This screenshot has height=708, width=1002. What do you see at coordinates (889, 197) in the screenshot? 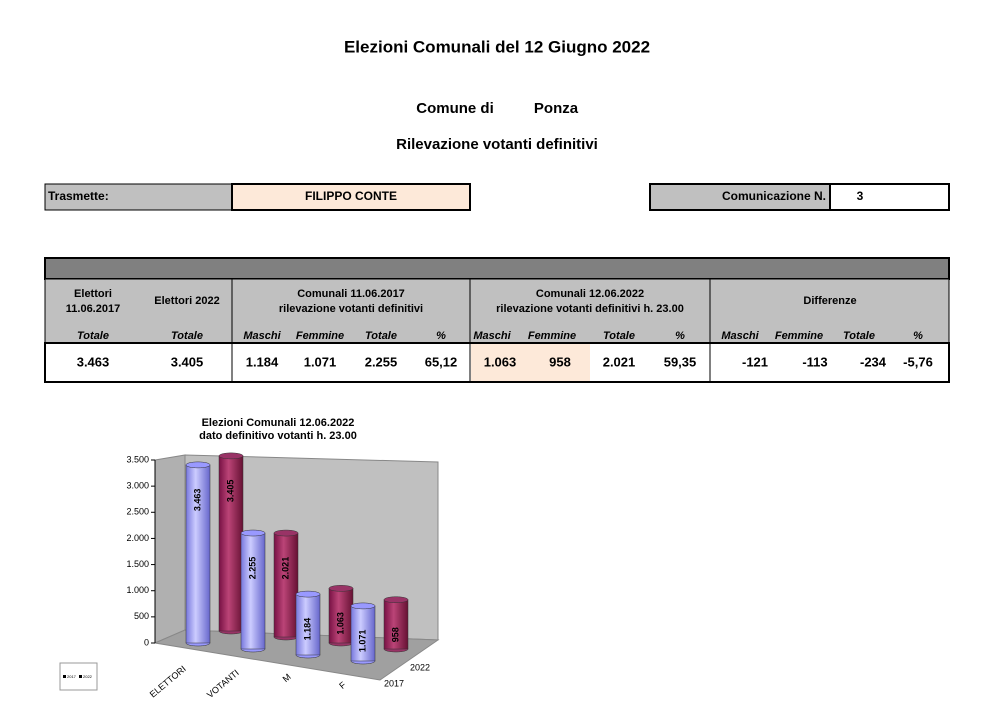
I see `comm-number-cell` at bounding box center [889, 197].